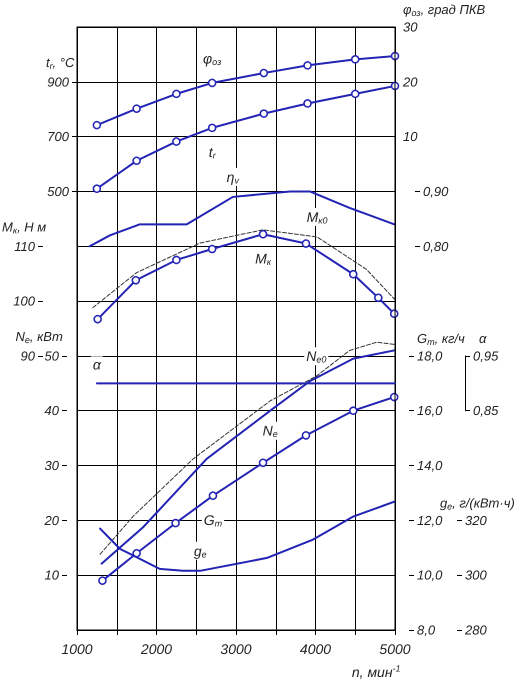 The width and height of the screenshot is (521, 696). Describe the element at coordinates (395, 649) in the screenshot. I see `x-tick-label: 5000` at that location.